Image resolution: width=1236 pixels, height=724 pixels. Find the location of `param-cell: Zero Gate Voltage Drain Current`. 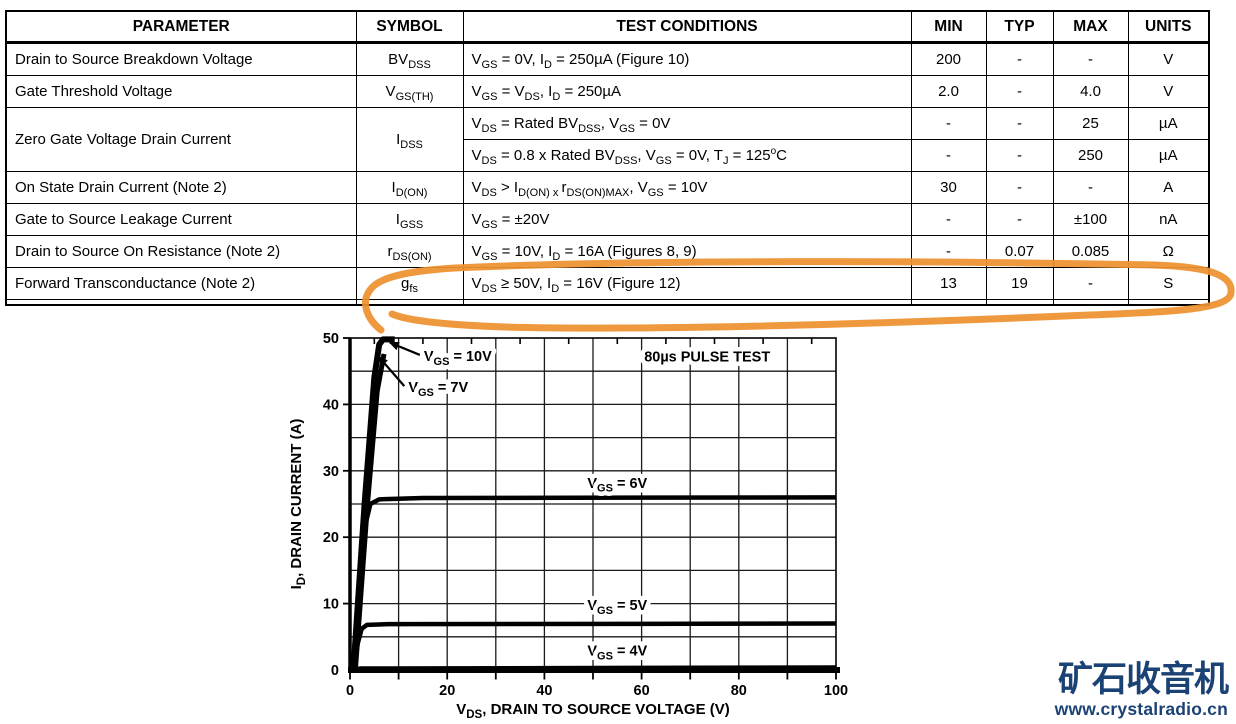

param-cell: Zero Gate Voltage Drain Current is located at coordinates (181, 139).